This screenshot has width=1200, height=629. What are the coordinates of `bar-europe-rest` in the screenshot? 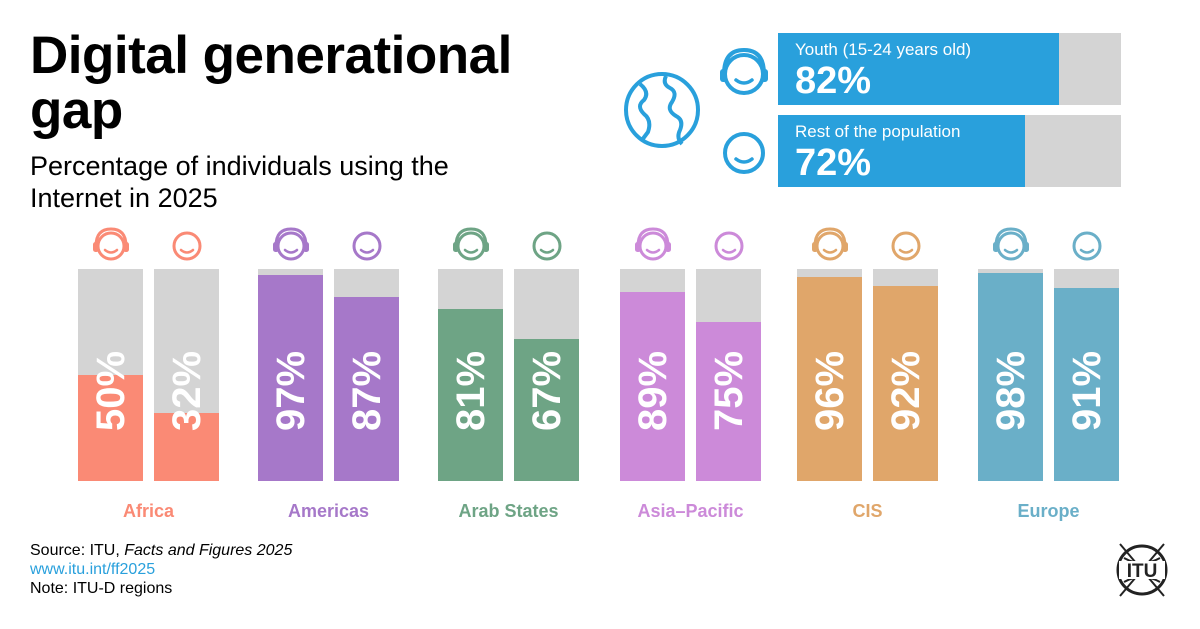 It's located at (1086, 384).